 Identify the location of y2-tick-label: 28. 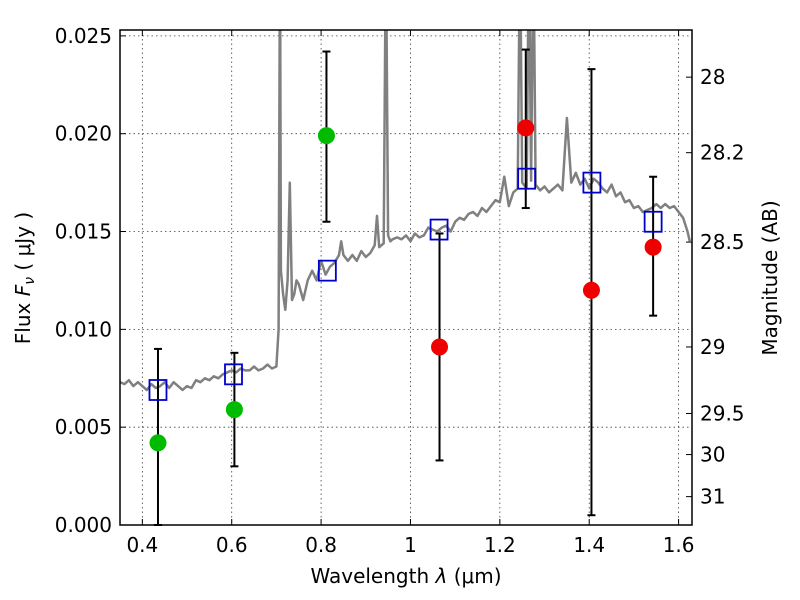
(712, 77).